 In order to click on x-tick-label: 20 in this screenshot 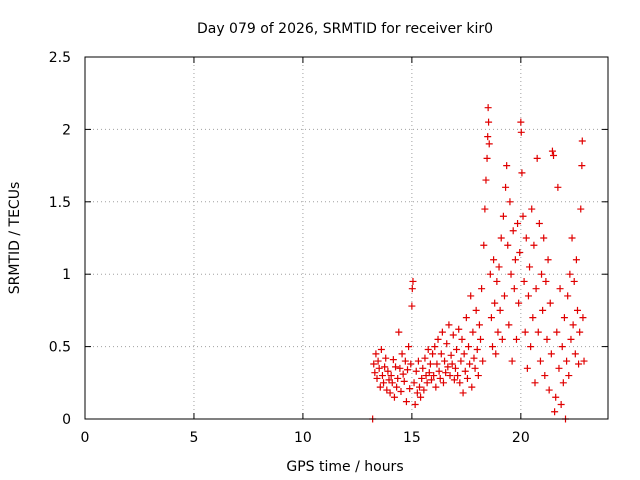, I will do `click(521, 438)`.